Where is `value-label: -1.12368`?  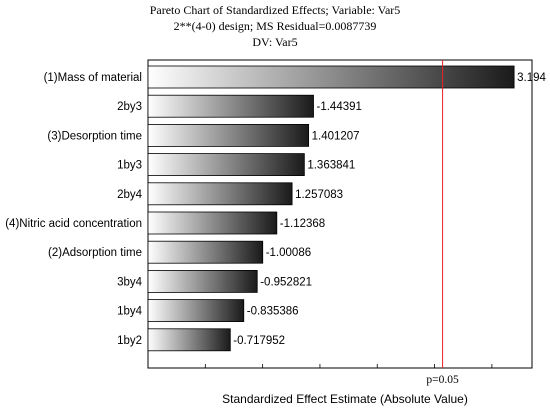 value-label: -1.12368 is located at coordinates (302, 224).